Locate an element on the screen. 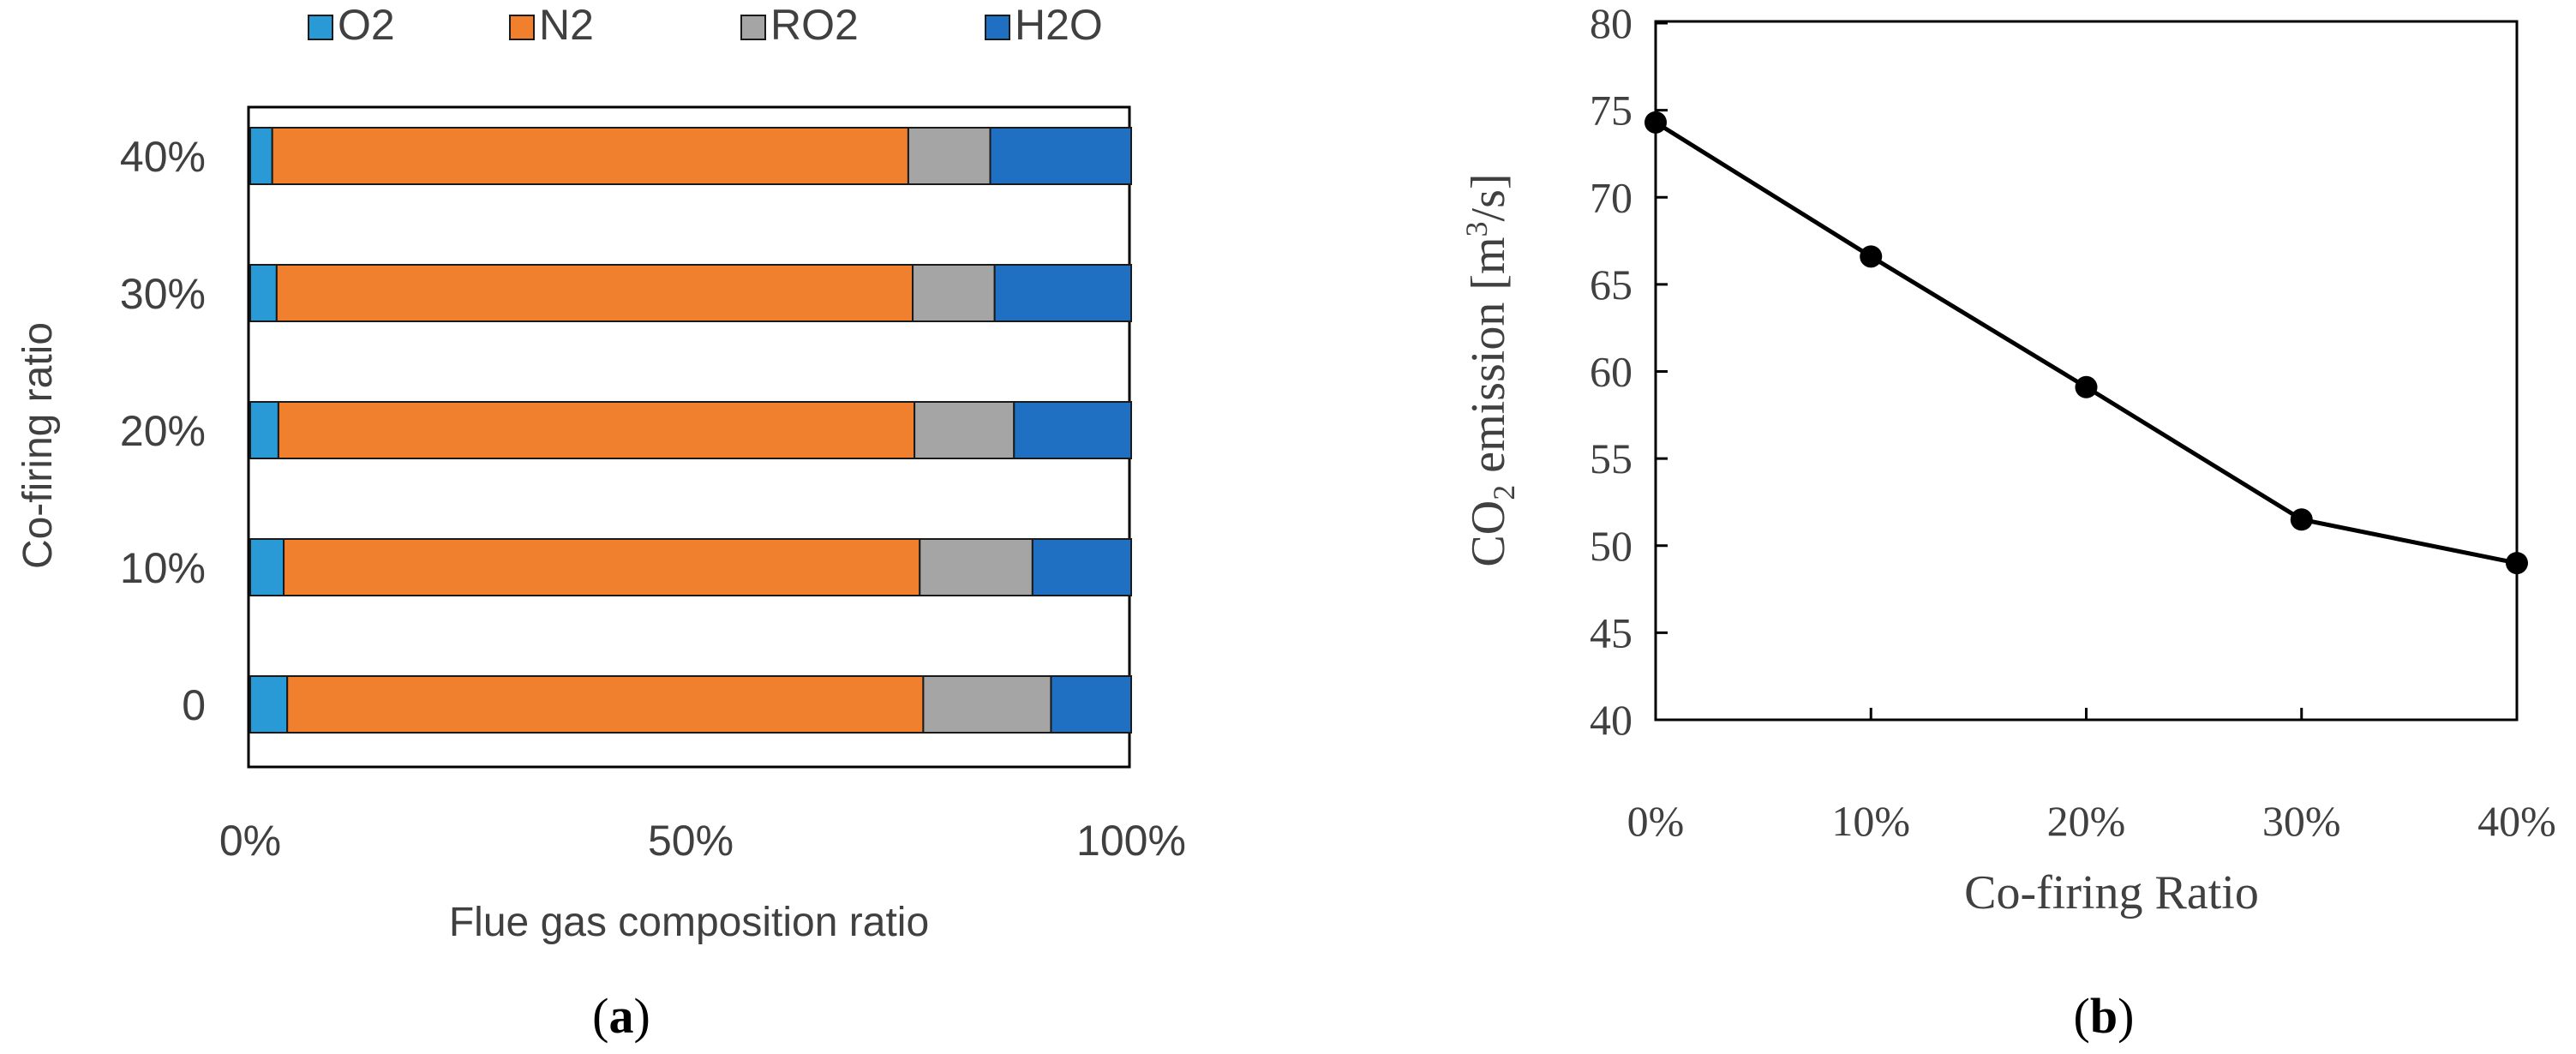 Image resolution: width=2576 pixels, height=1054 pixels. y-tick-label-45: 45 is located at coordinates (1611, 632).